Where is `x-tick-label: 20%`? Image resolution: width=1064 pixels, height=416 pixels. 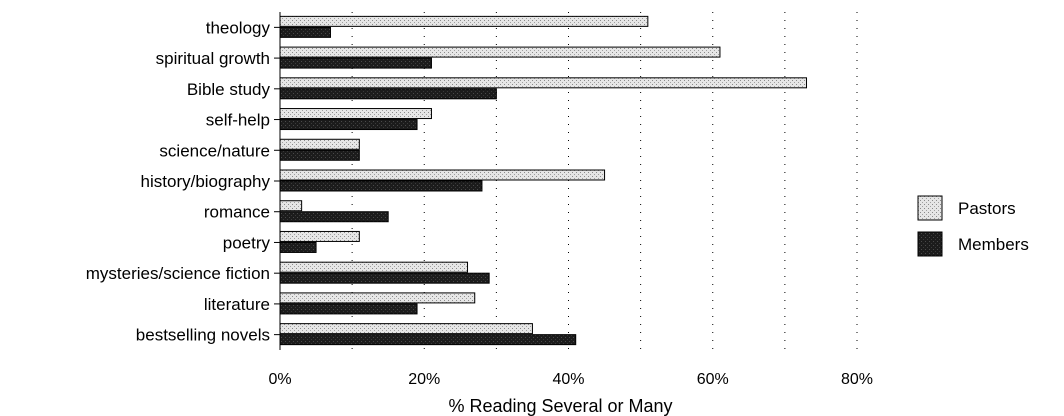
x-tick-label: 20% is located at coordinates (424, 379).